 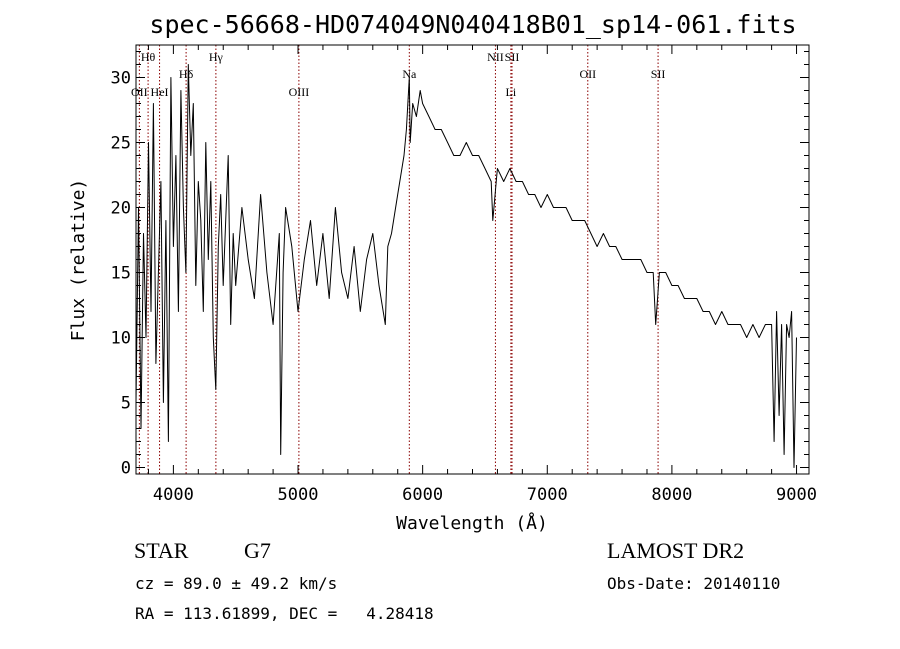 What do you see at coordinates (186, 74) in the screenshot?
I see `spectral-line-label: Hδ` at bounding box center [186, 74].